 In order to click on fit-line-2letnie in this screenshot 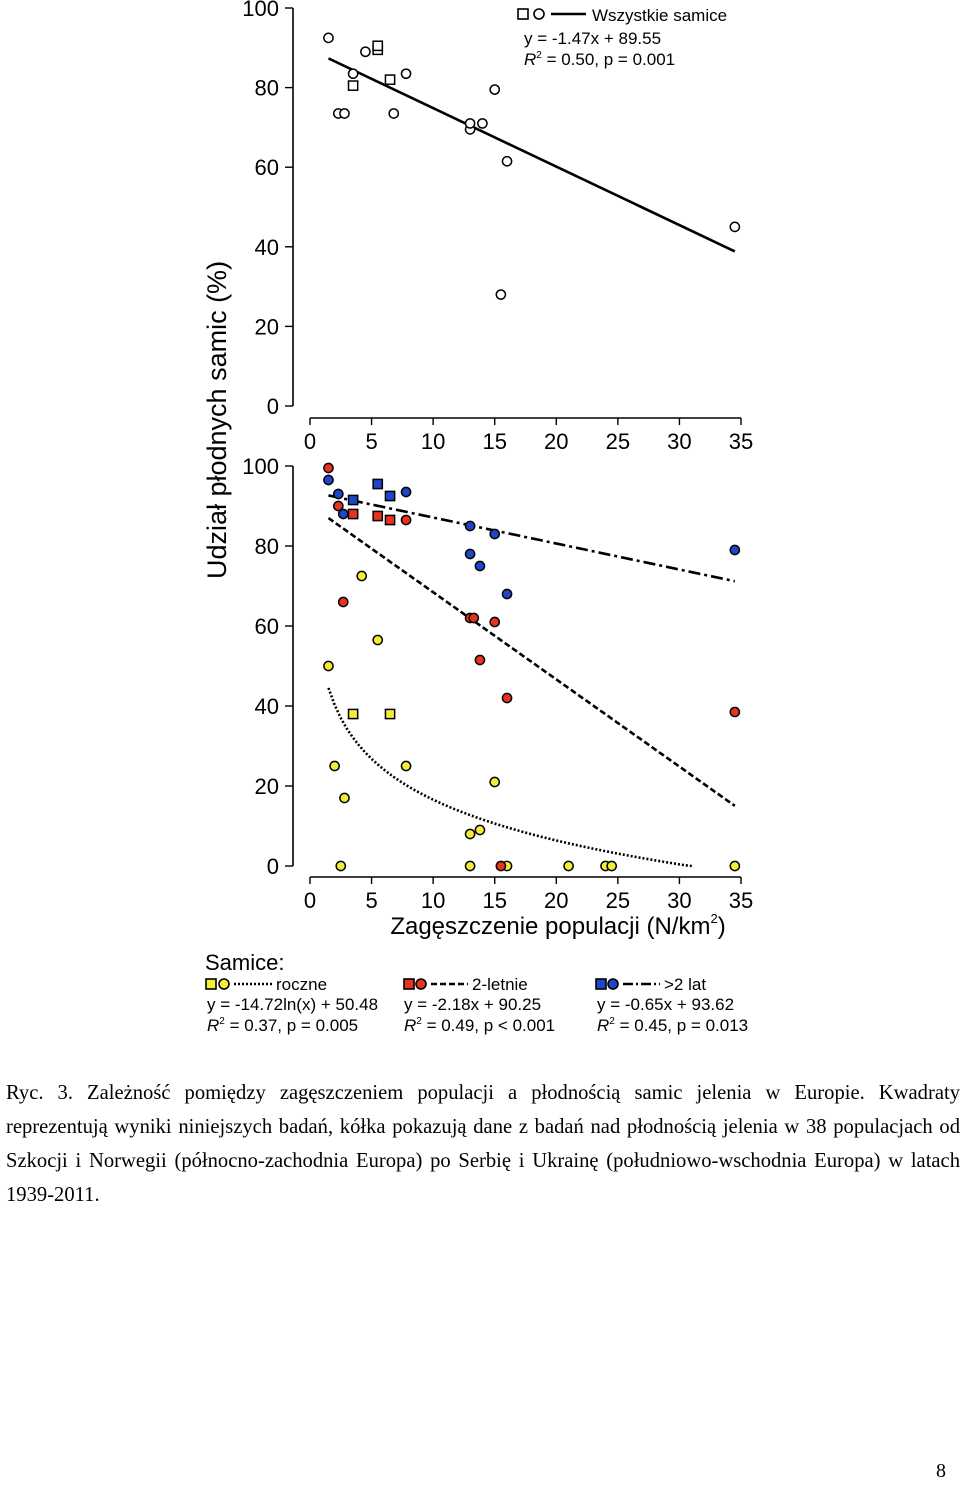, I will do `click(531, 662)`.